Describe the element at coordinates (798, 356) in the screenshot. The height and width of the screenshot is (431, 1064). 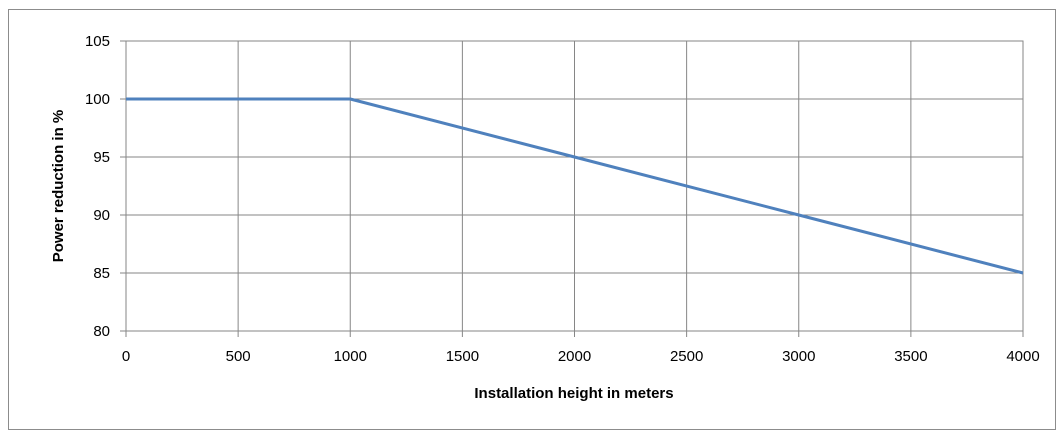
I see `x-tick-label: 3000` at that location.